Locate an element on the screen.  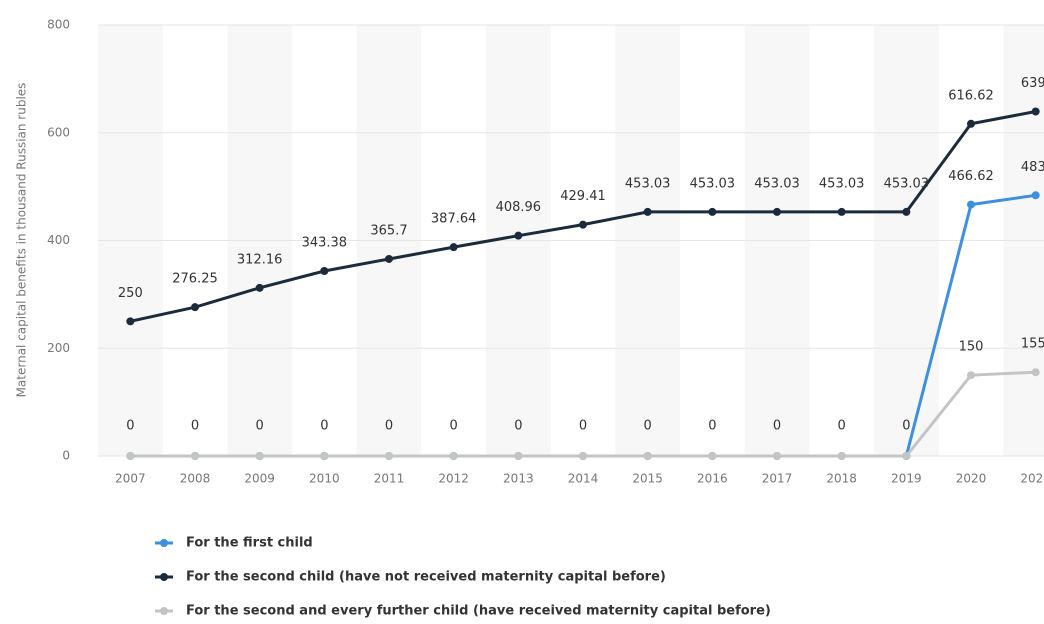
data-label: 250 is located at coordinates (130, 293).